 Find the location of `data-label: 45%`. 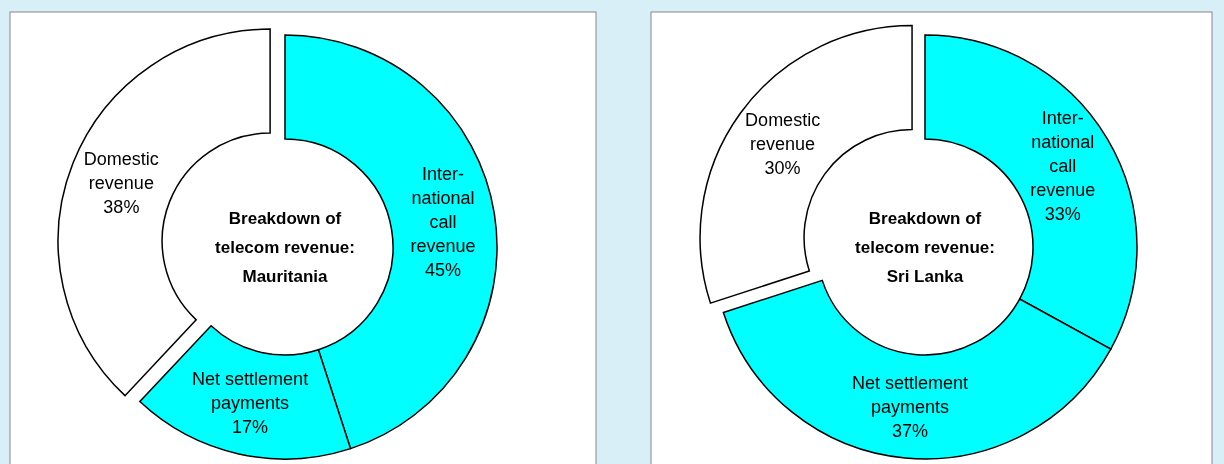

data-label: 45% is located at coordinates (443, 270).